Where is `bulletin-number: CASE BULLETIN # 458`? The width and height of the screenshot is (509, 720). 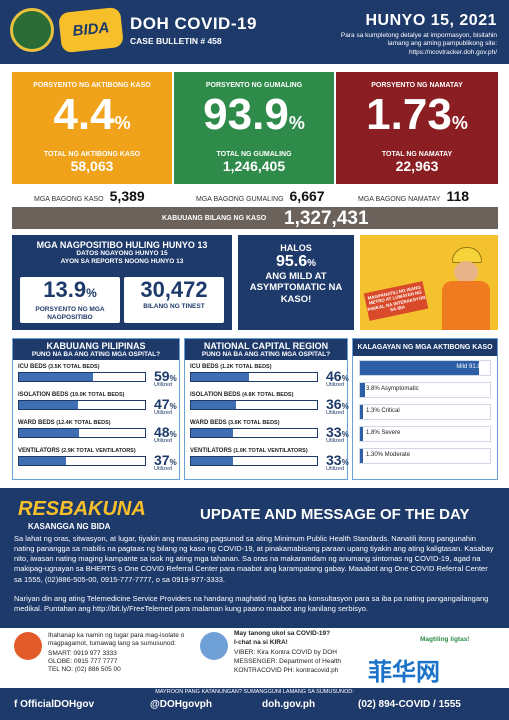
bulletin-number: CASE BULLETIN # 458 is located at coordinates (176, 41).